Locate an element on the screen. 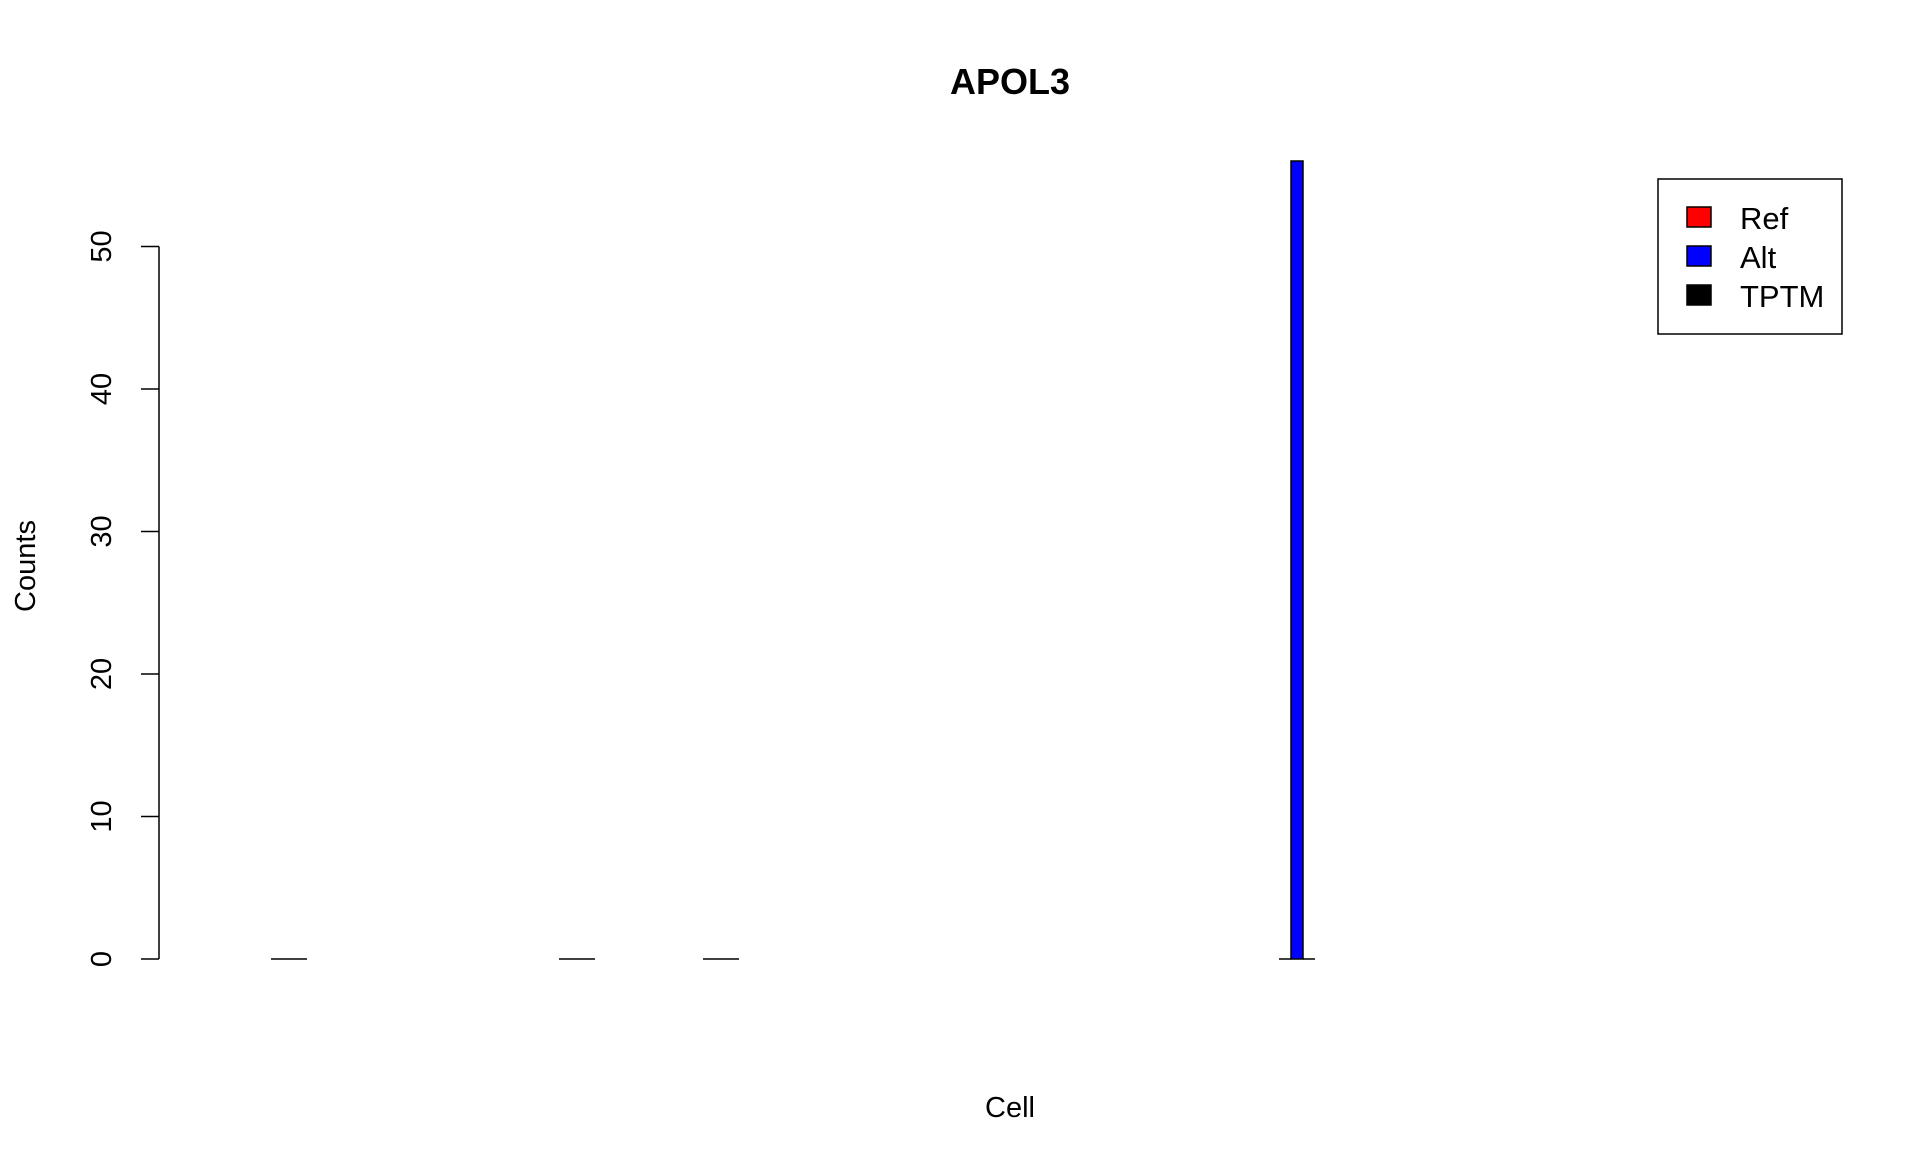 This screenshot has width=1920, height=1152. bar-cell-8-alt is located at coordinates (1297, 560).